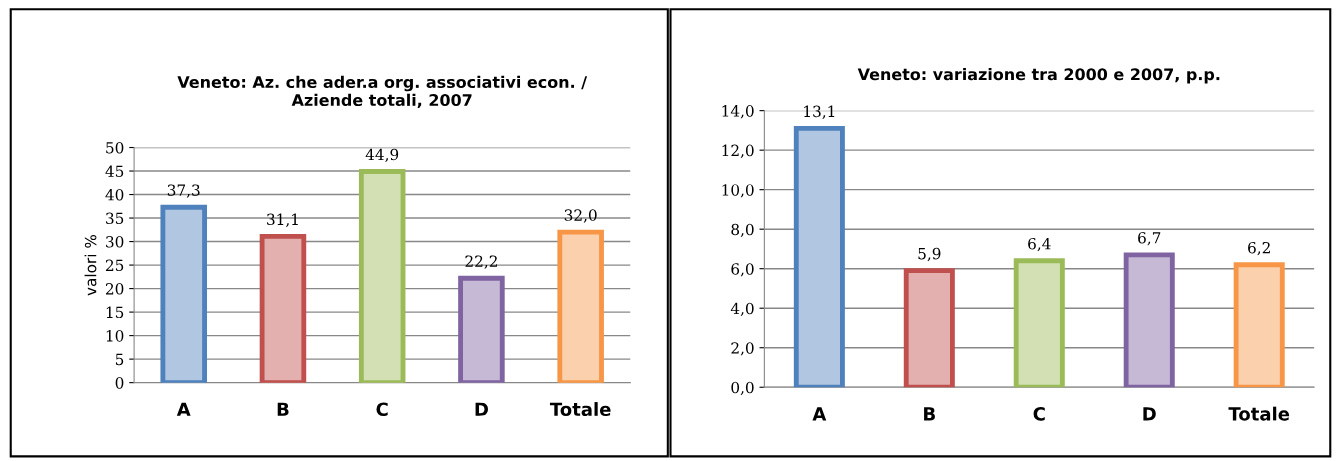 The height and width of the screenshot is (461, 1341). What do you see at coordinates (115, 312) in the screenshot?
I see `y-tick-label: 15` at bounding box center [115, 312].